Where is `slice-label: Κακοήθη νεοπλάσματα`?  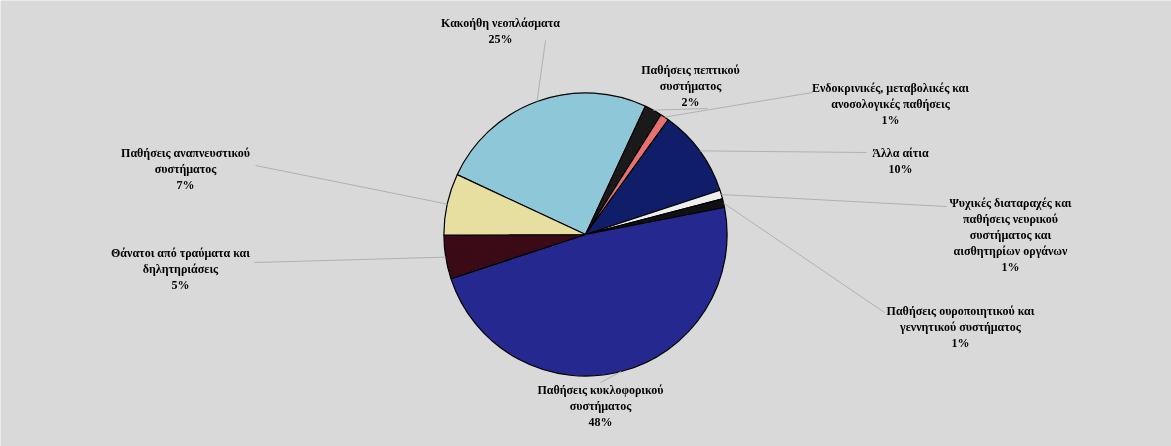 slice-label: Κακοήθη νεοπλάσματα is located at coordinates (501, 22).